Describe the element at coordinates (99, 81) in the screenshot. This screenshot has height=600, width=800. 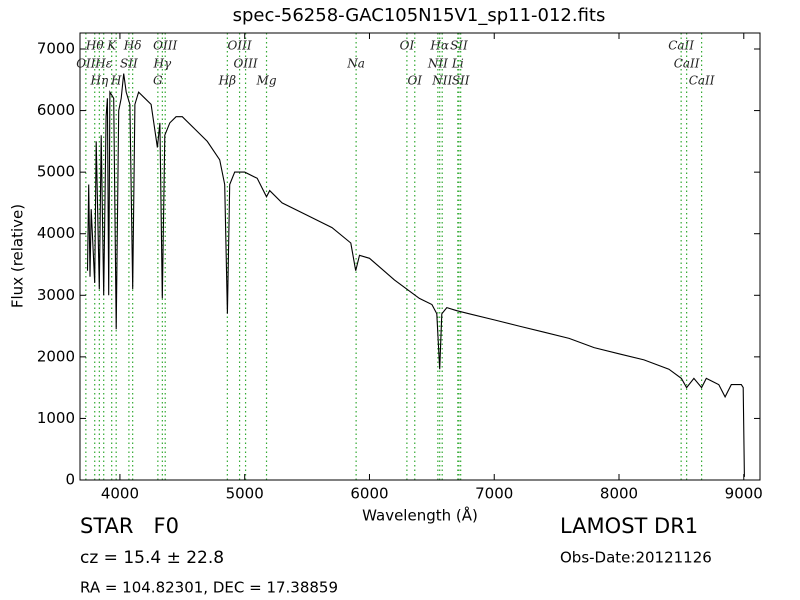
I see `spectral-line-label: Hη` at that location.